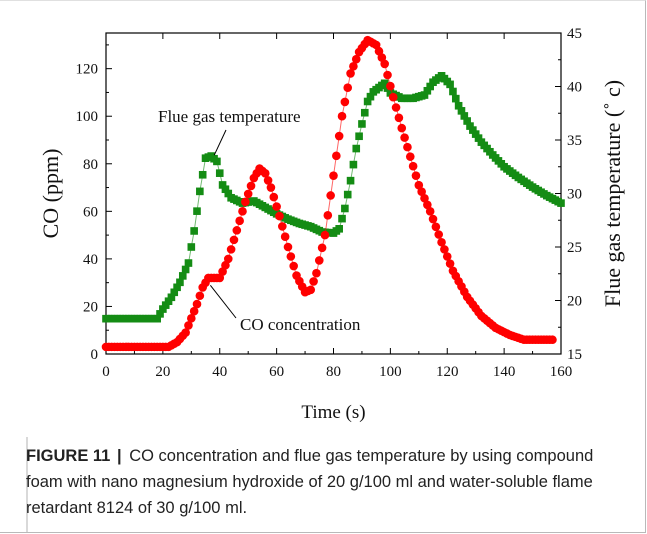 This screenshot has height=534, width=647. What do you see at coordinates (504, 372) in the screenshot?
I see `x-tick-label: 140` at bounding box center [504, 372].